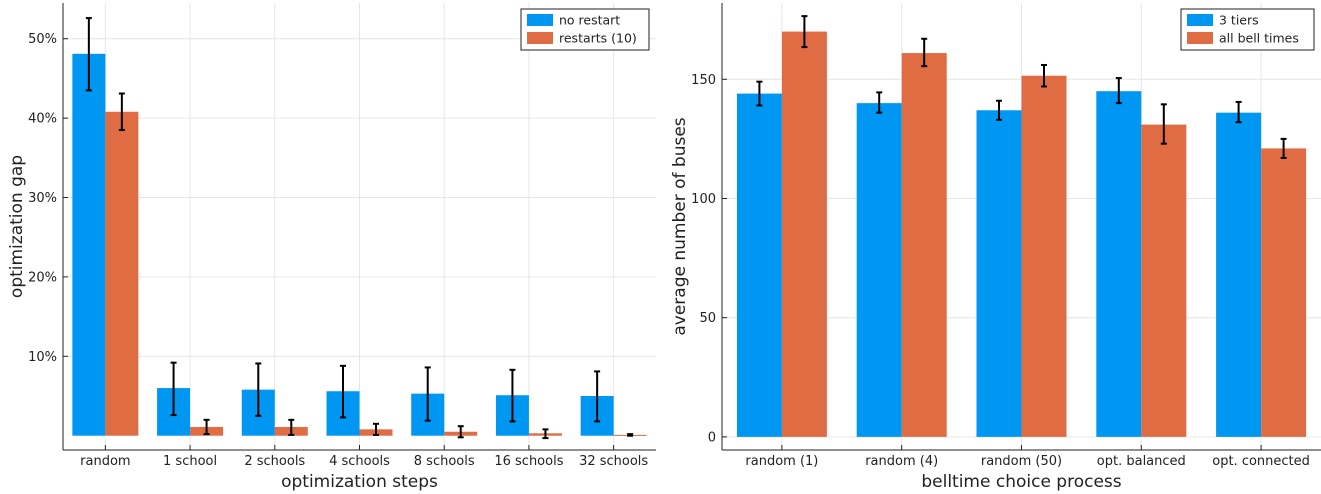  What do you see at coordinates (1141, 461) in the screenshot?
I see `x-tick-label: opt. balanced` at bounding box center [1141, 461].